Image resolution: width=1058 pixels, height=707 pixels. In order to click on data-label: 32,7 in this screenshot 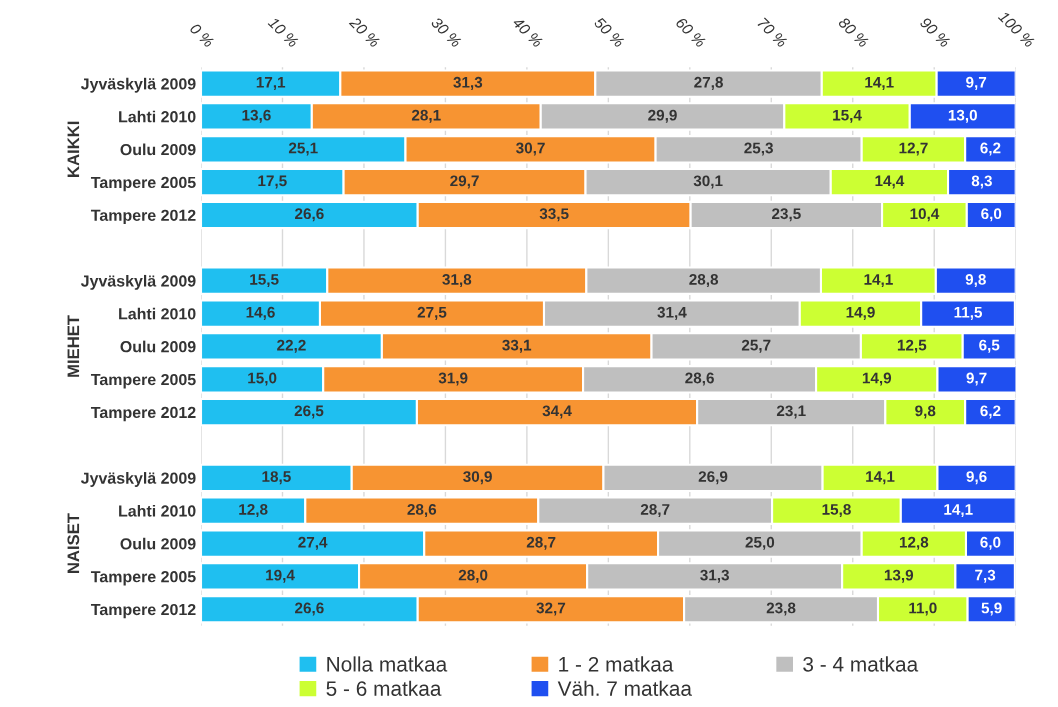, I will do `click(551, 609)`.